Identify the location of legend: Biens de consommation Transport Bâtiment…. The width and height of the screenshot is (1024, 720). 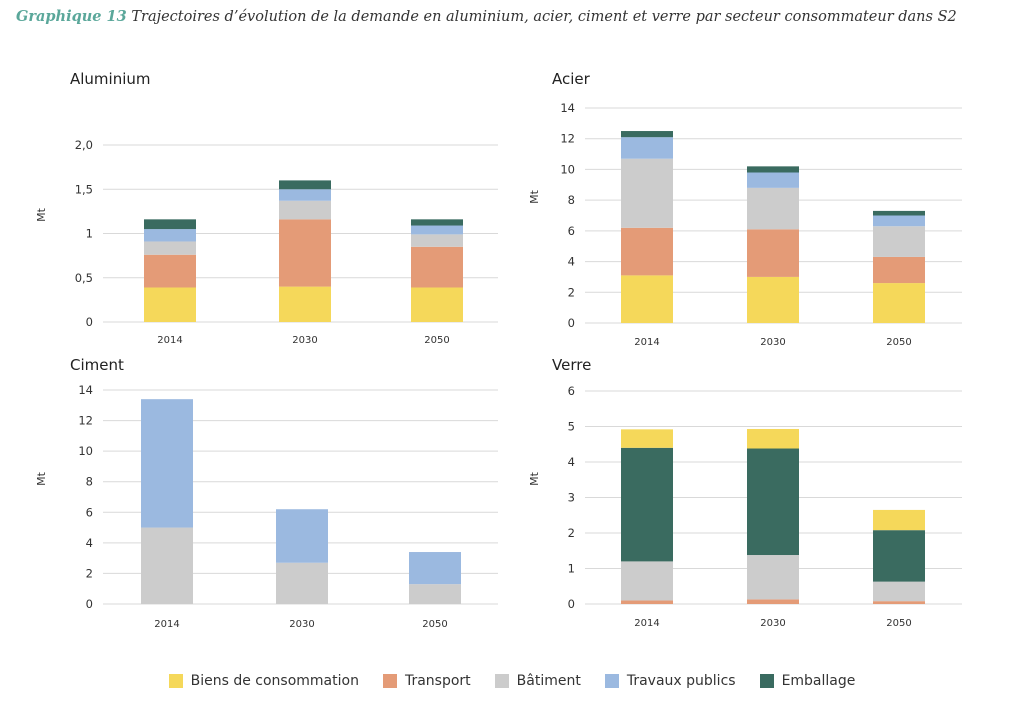
(512, 681).